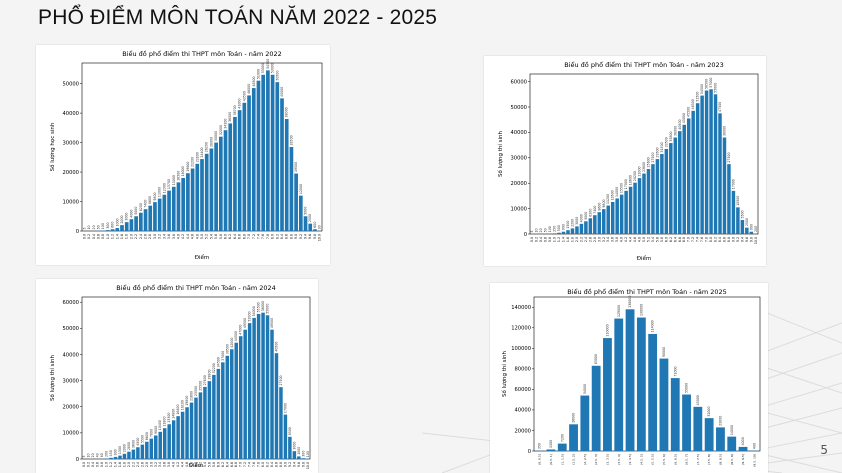  What do you see at coordinates (196, 465) in the screenshot?
I see `x-axis-label: Điểm` at bounding box center [196, 465].